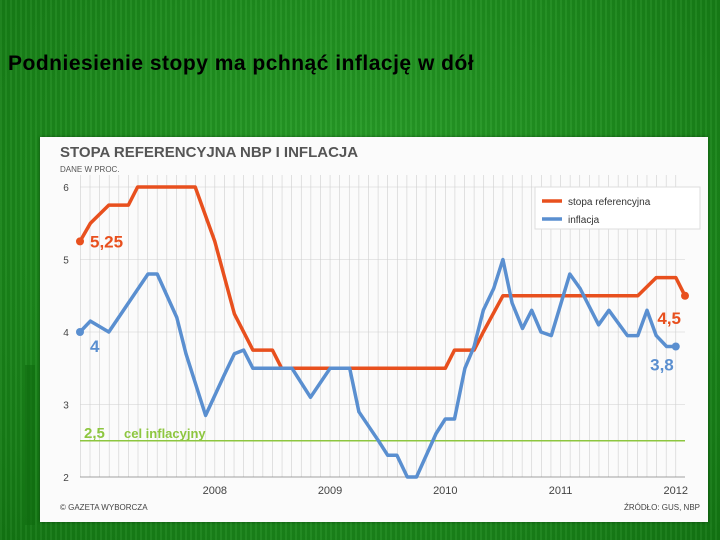 Image resolution: width=720 pixels, height=540 pixels. I want to click on x-axis: 2008 2009 2010 2011 2012, so click(384, 486).